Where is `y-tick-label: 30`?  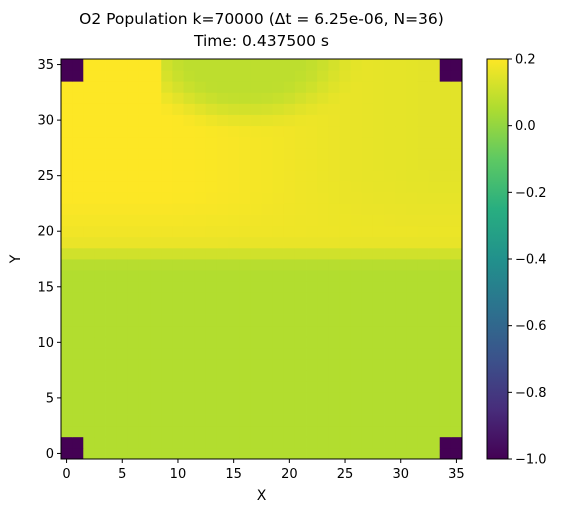 y-tick-label: 30 is located at coordinates (45, 121).